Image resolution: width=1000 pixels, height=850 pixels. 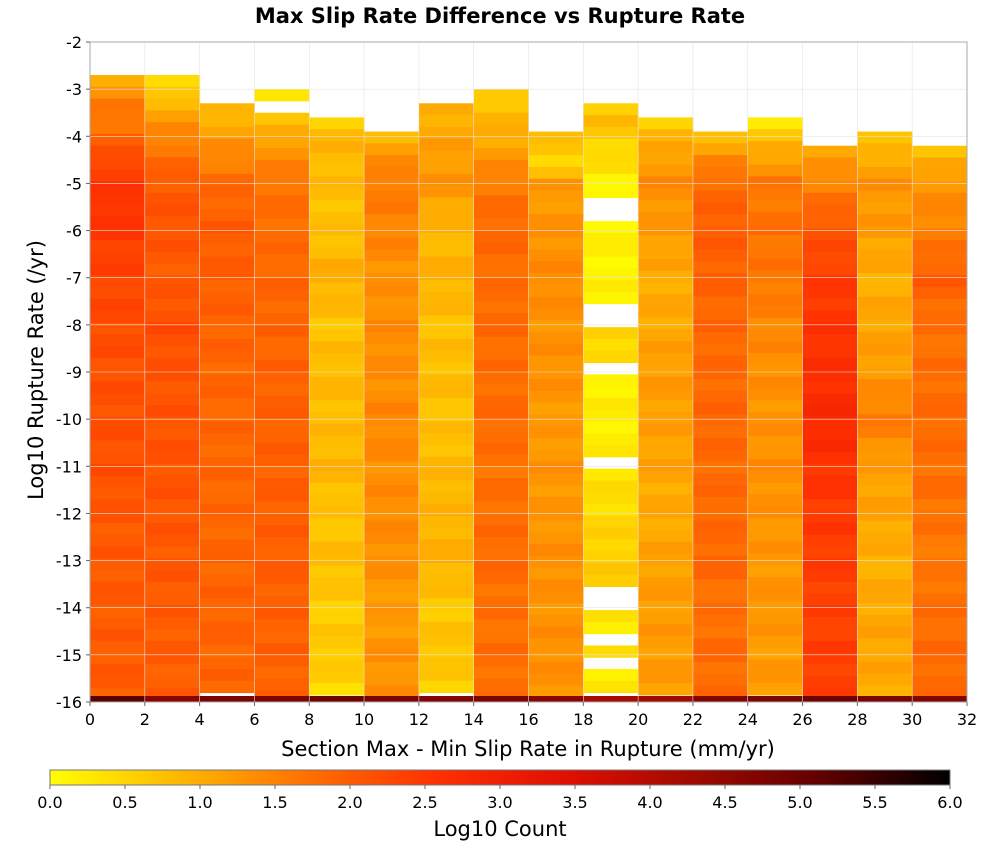 What do you see at coordinates (73, 372) in the screenshot?
I see `y-axis-ticks: -2 -3 -4 -5 -6 -7 -8 -9 -10 -11 -12 -13 -14 -15 -16` at bounding box center [73, 372].